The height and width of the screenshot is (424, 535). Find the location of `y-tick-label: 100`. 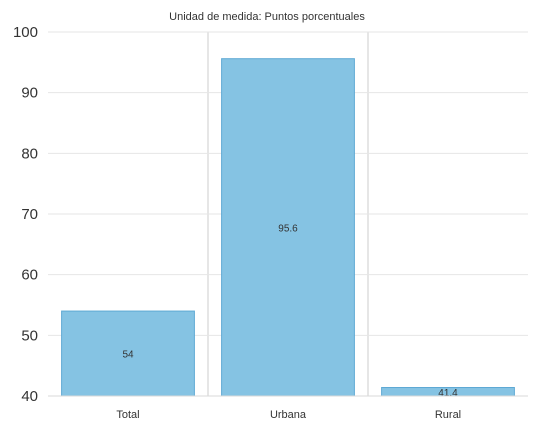

y-tick-label: 100 is located at coordinates (25, 32).